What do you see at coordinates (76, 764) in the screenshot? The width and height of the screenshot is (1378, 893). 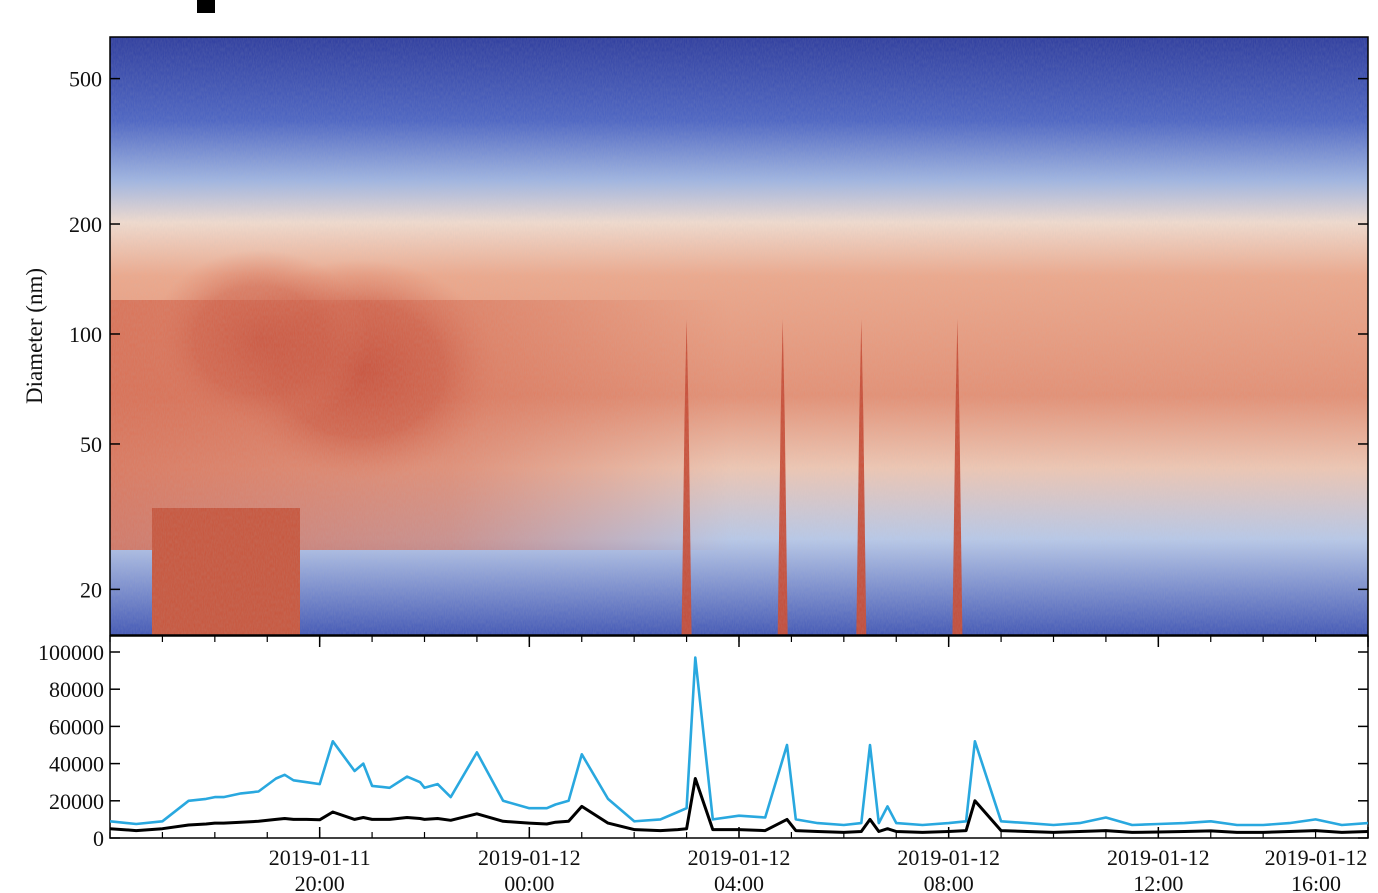 I see `line-y-tick-label: 40000` at bounding box center [76, 764].